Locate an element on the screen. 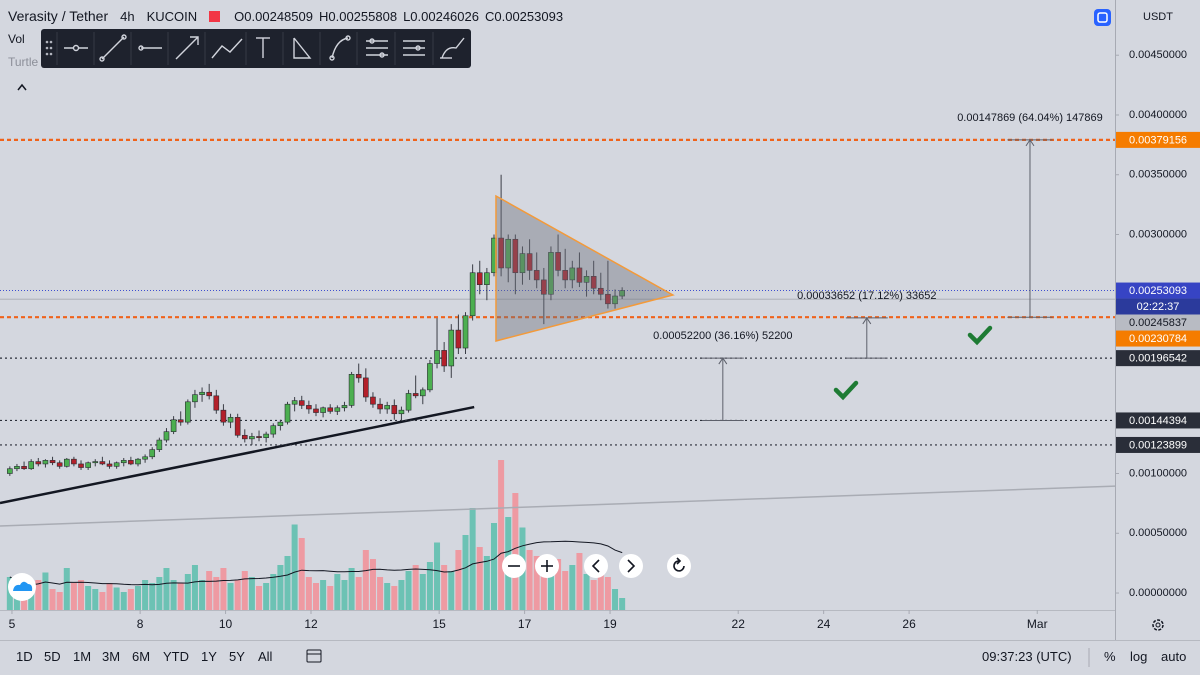  reset-button is located at coordinates (679, 566).